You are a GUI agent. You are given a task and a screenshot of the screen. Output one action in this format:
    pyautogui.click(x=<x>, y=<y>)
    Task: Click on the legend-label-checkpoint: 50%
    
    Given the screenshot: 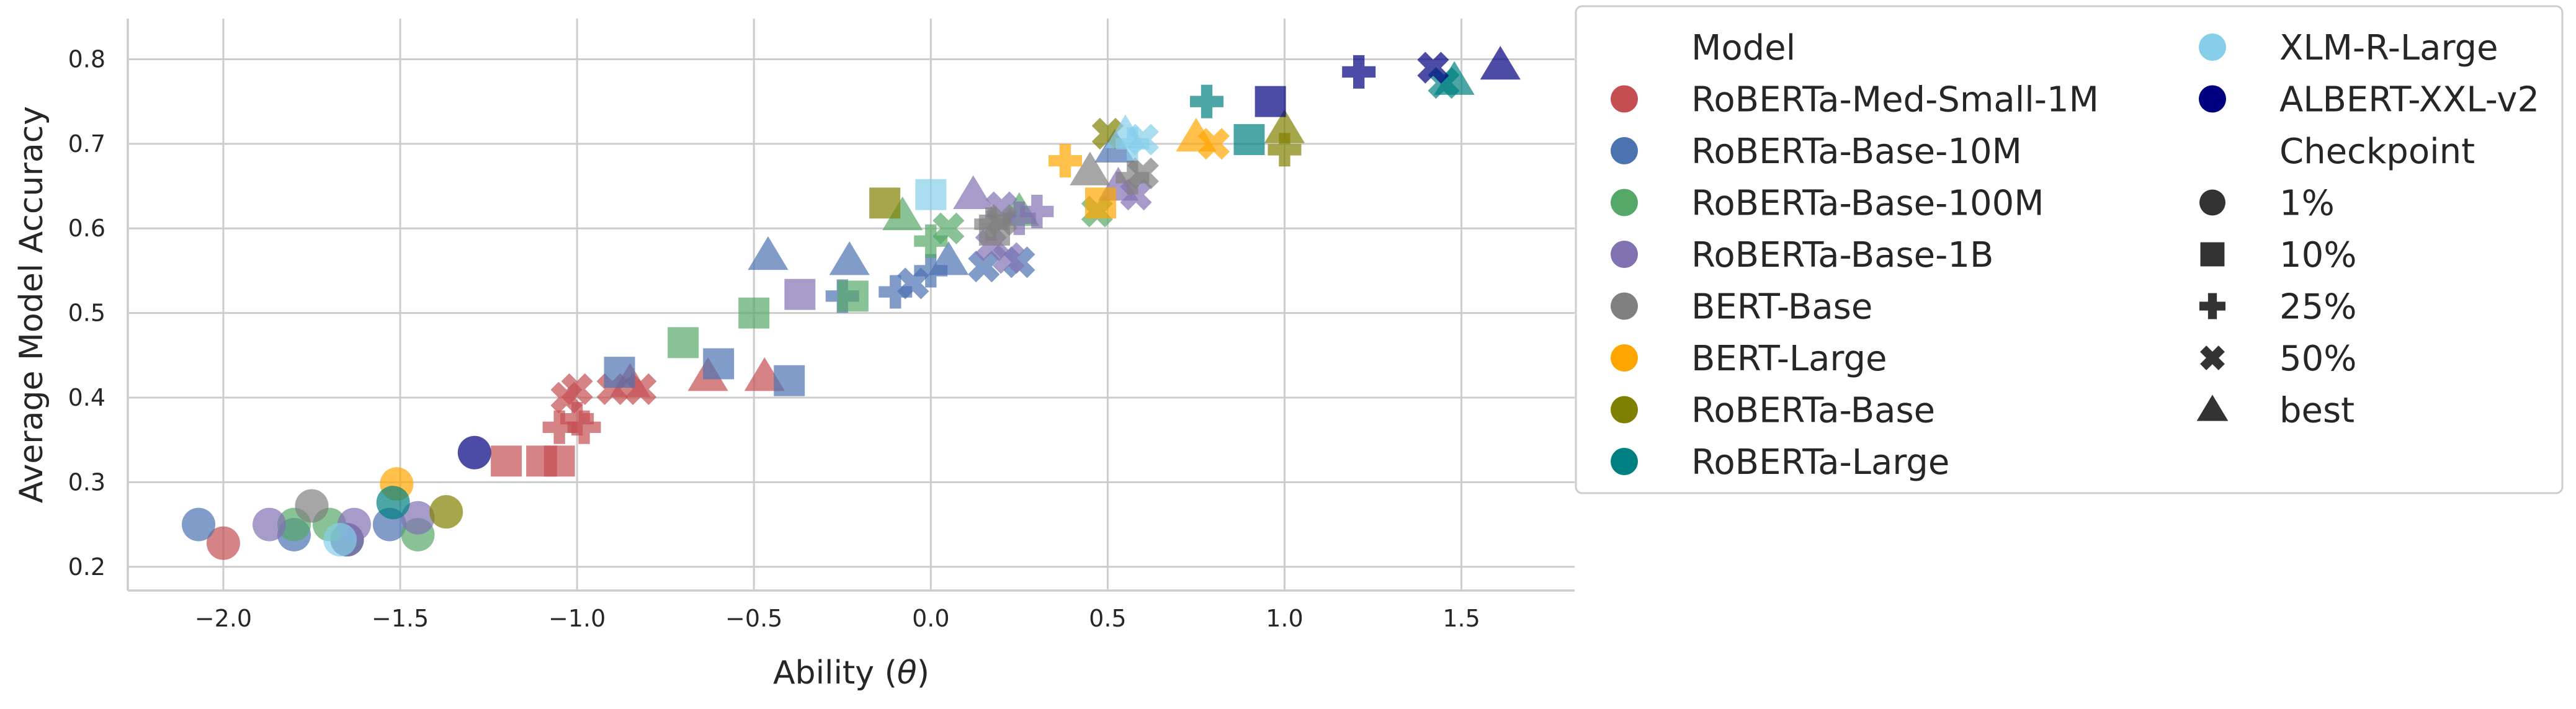 What is the action you would take?
    pyautogui.click(x=2317, y=359)
    